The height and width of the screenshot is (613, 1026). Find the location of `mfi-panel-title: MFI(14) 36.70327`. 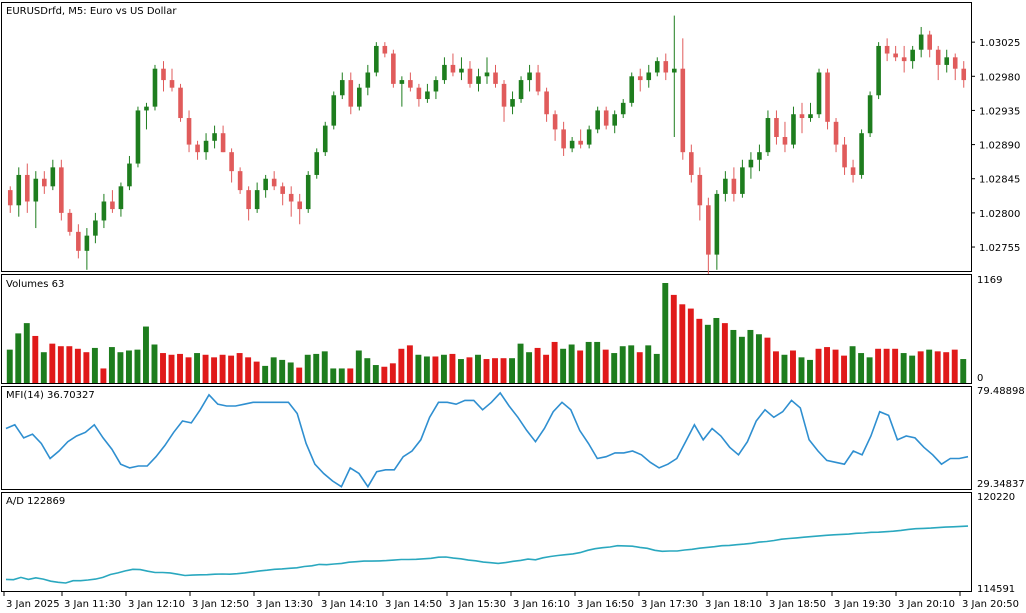

mfi-panel-title: MFI(14) 36.70327 is located at coordinates (50, 395).